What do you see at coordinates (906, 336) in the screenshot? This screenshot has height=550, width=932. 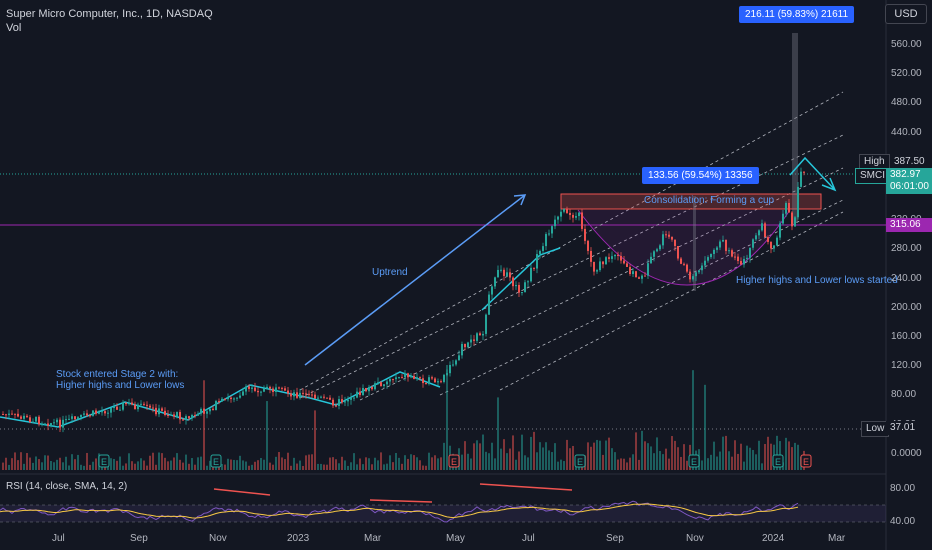 I see `price-axis-label: 160.00` at bounding box center [906, 336].